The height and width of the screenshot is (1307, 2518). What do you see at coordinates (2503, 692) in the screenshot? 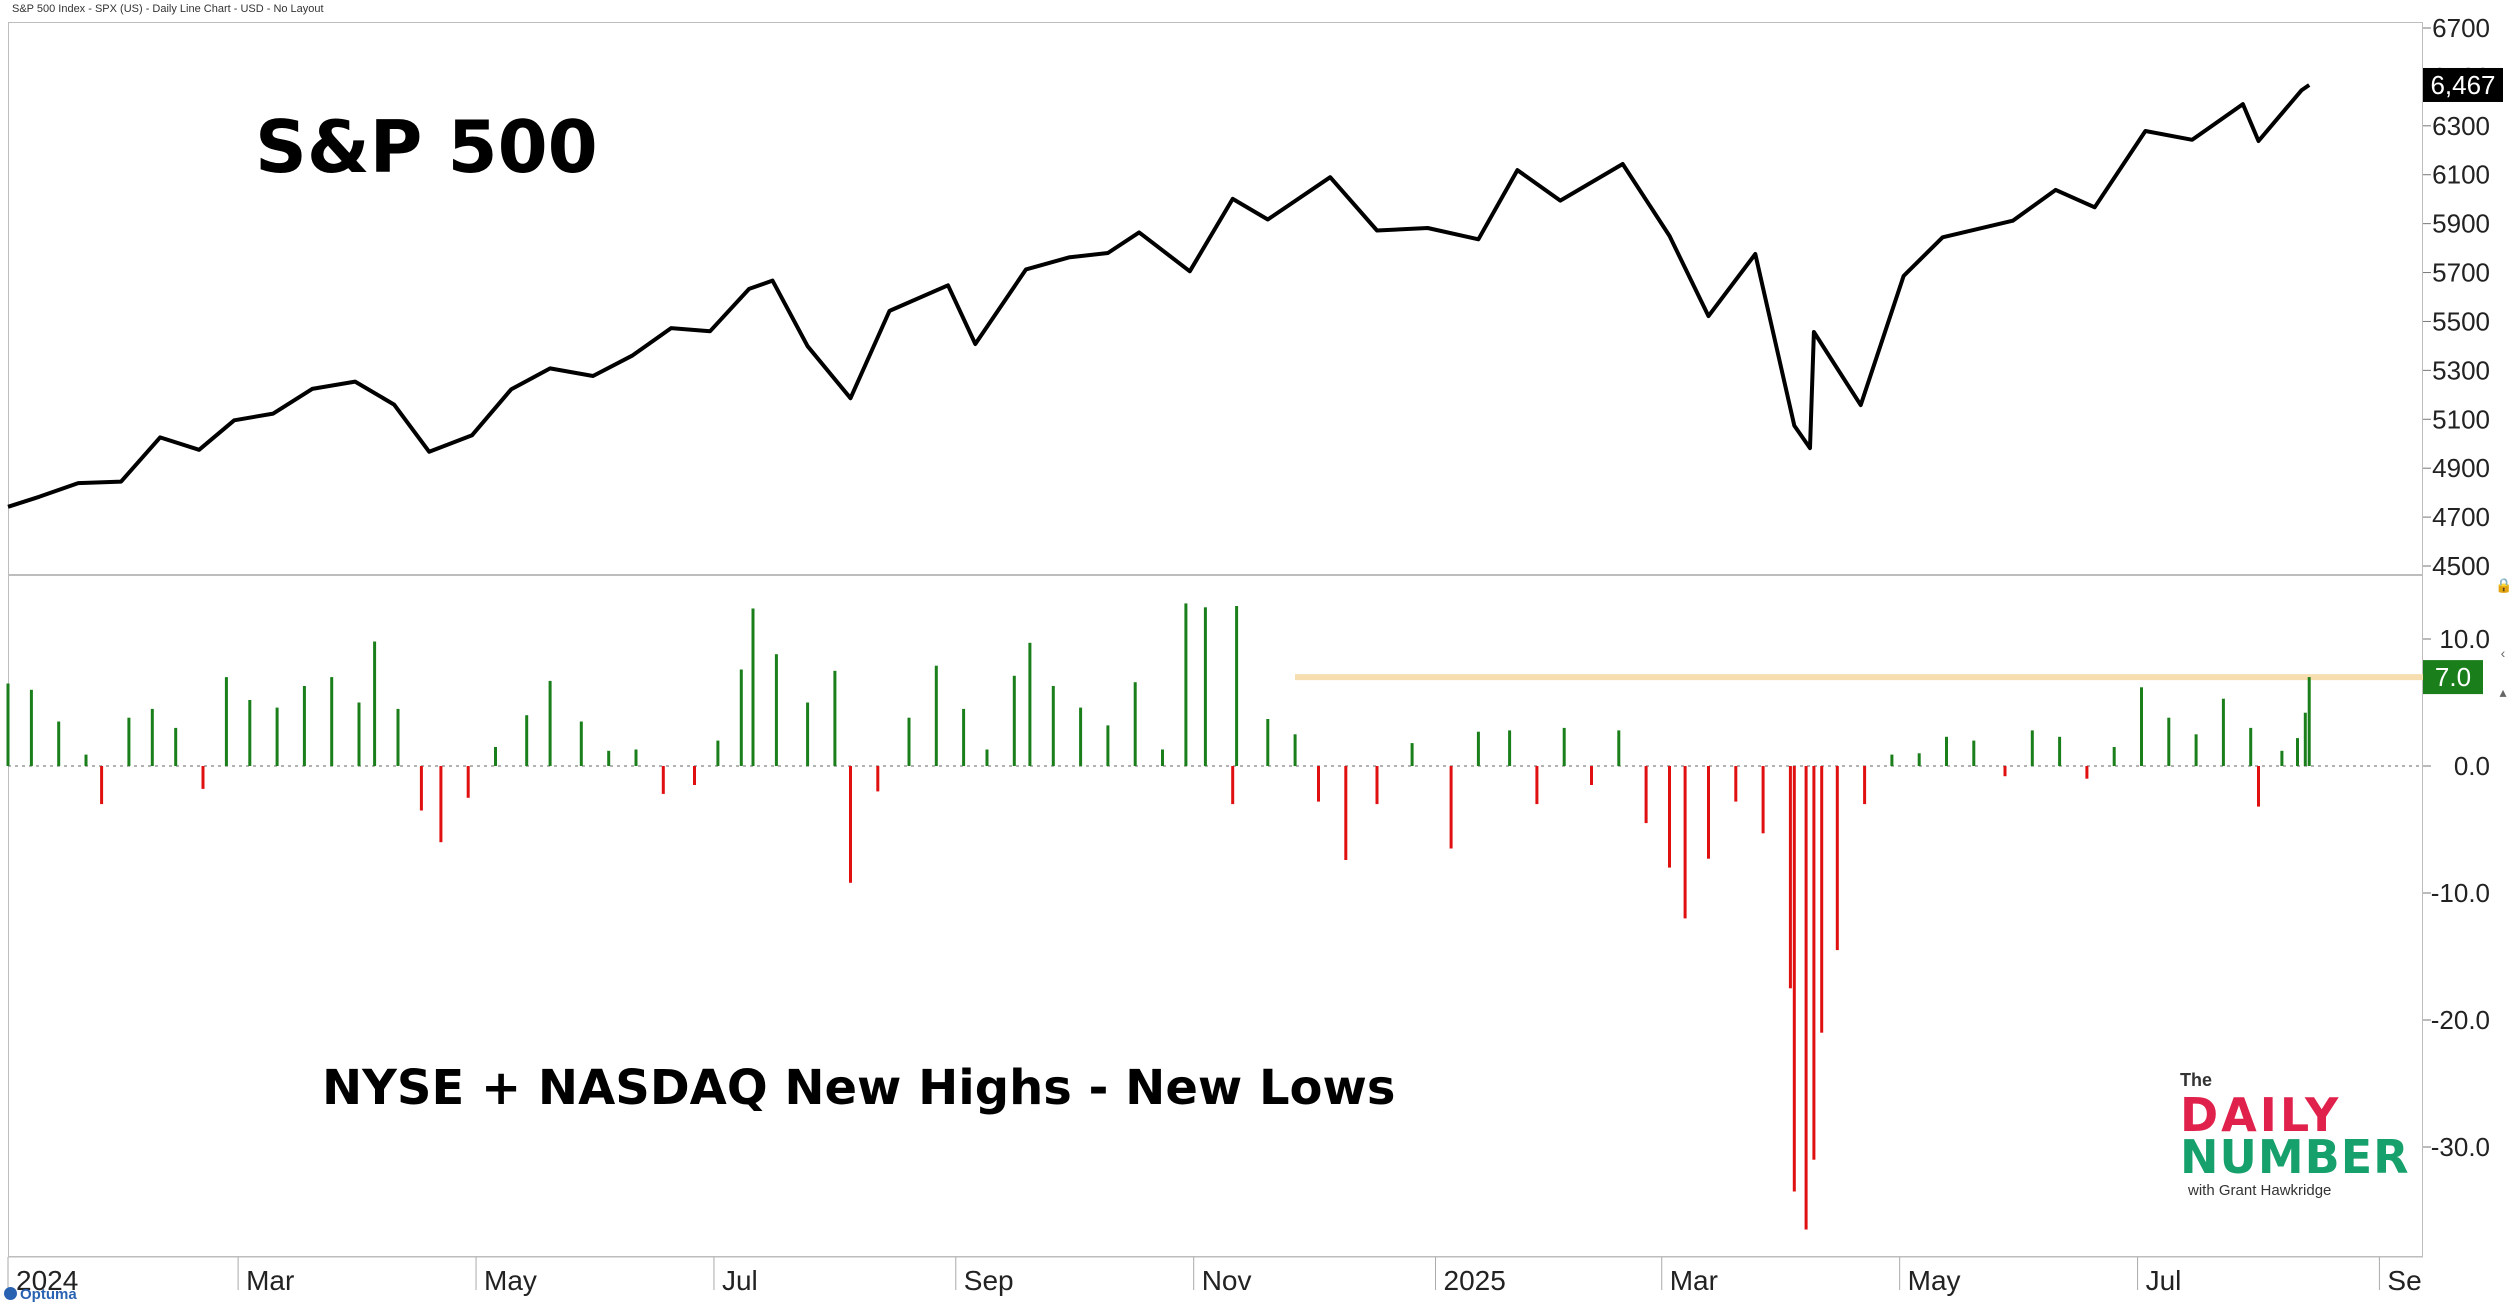
I see `scroll-arrow-icon: ▴` at bounding box center [2503, 692].